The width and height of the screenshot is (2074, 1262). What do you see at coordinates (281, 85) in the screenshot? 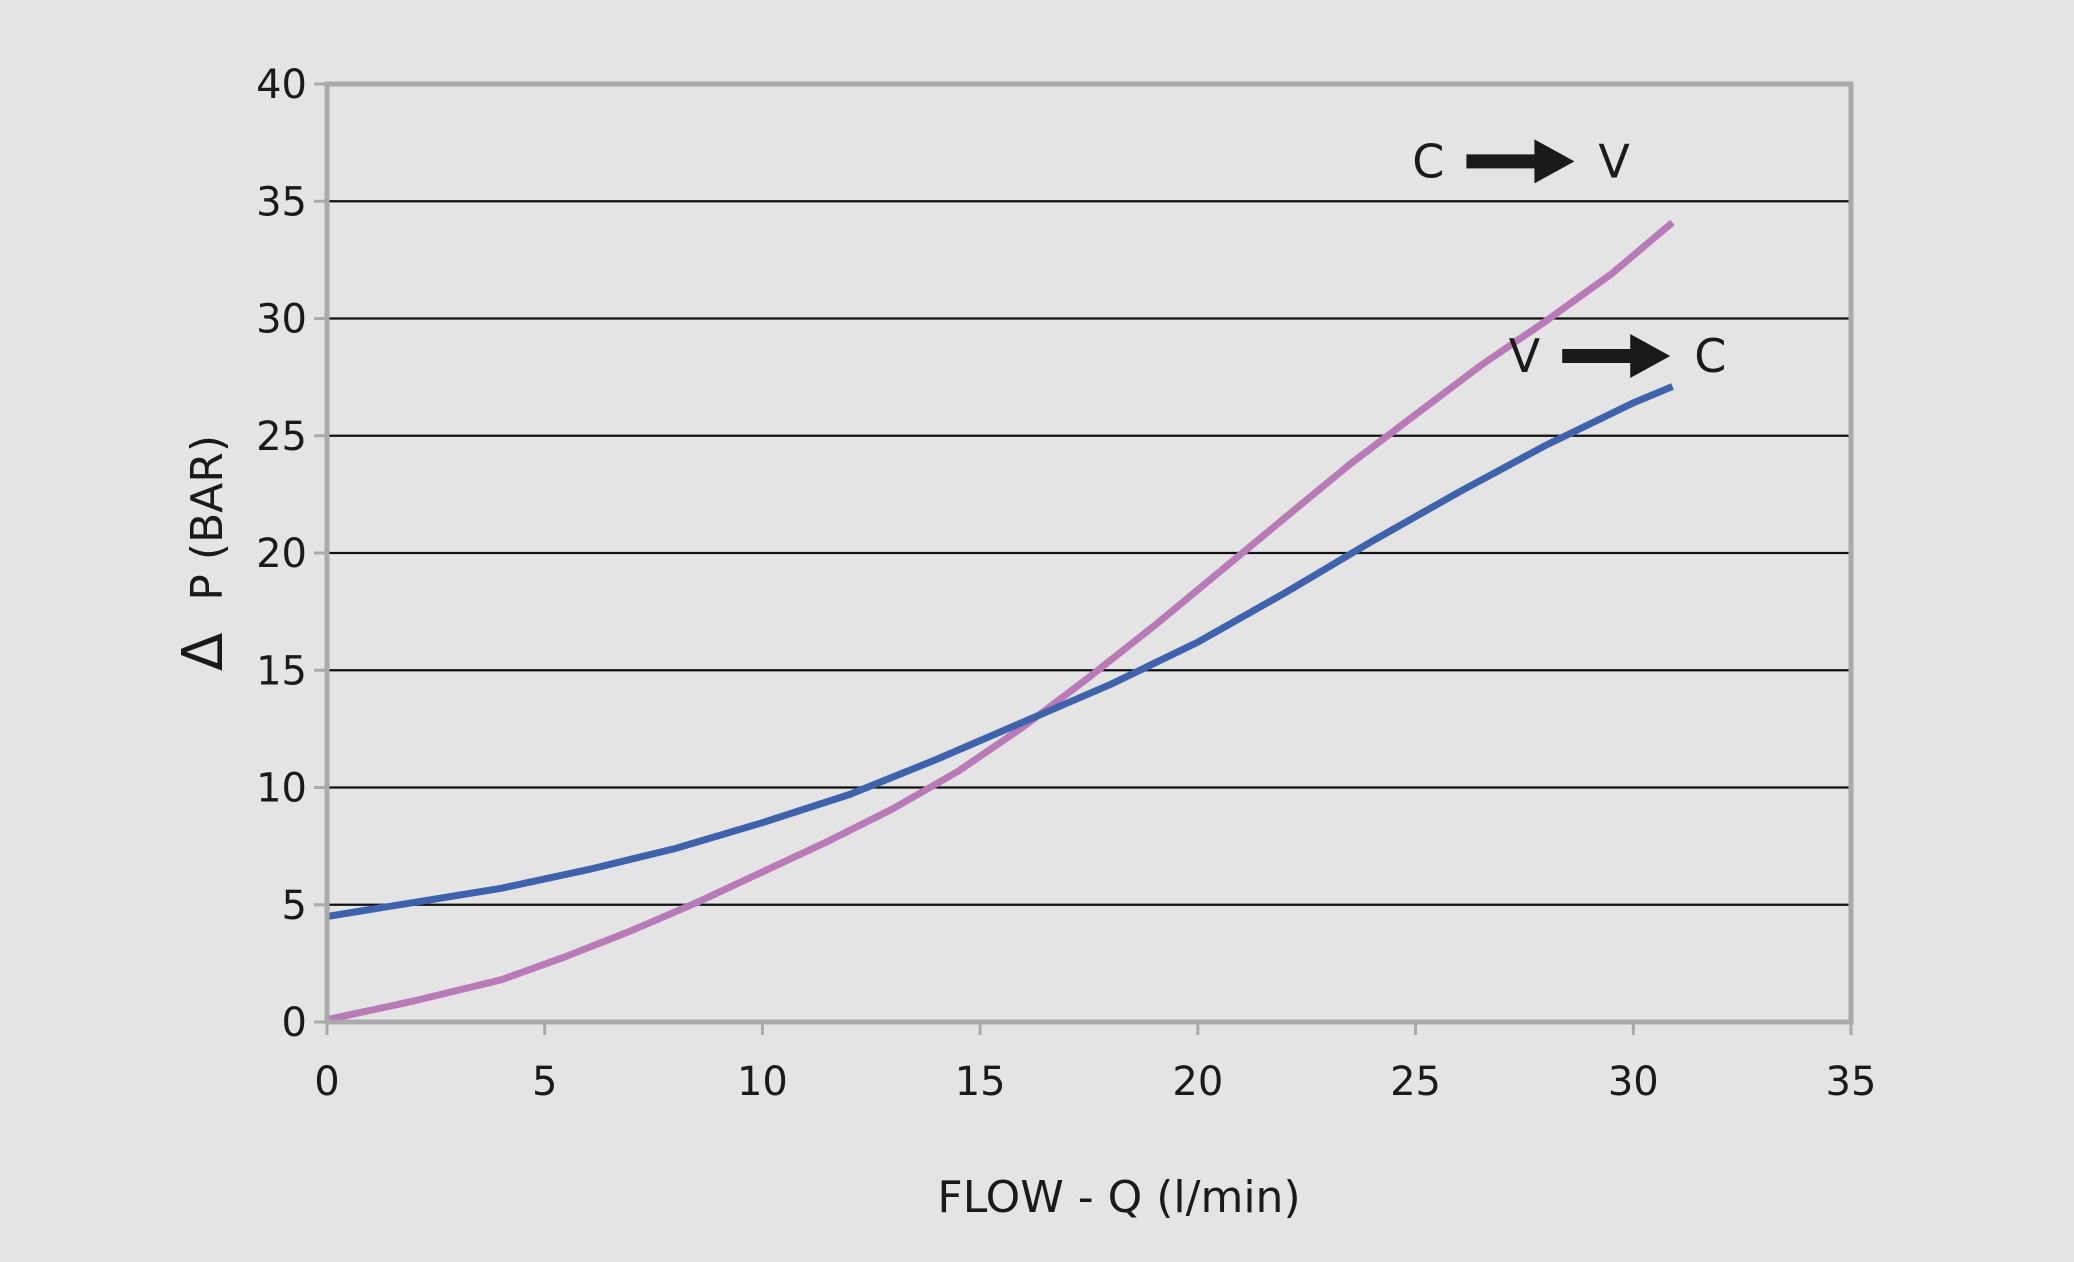
I see `y-tick-label: 40` at bounding box center [281, 85].